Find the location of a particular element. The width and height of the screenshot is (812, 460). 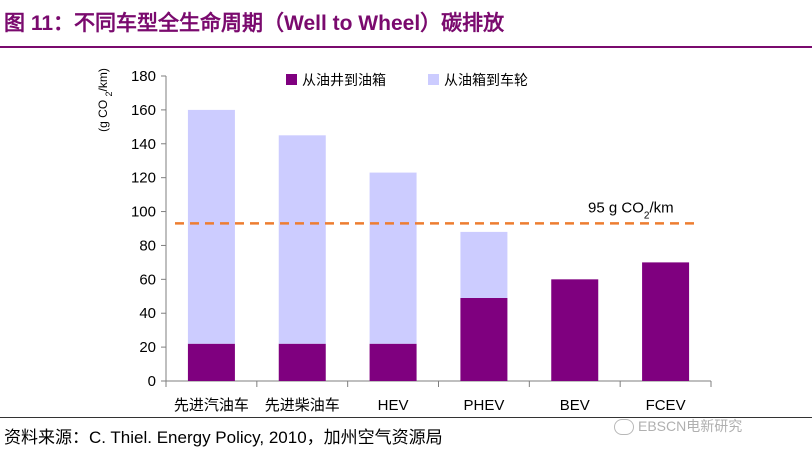

y-tick-label: 20 is located at coordinates (147, 347).